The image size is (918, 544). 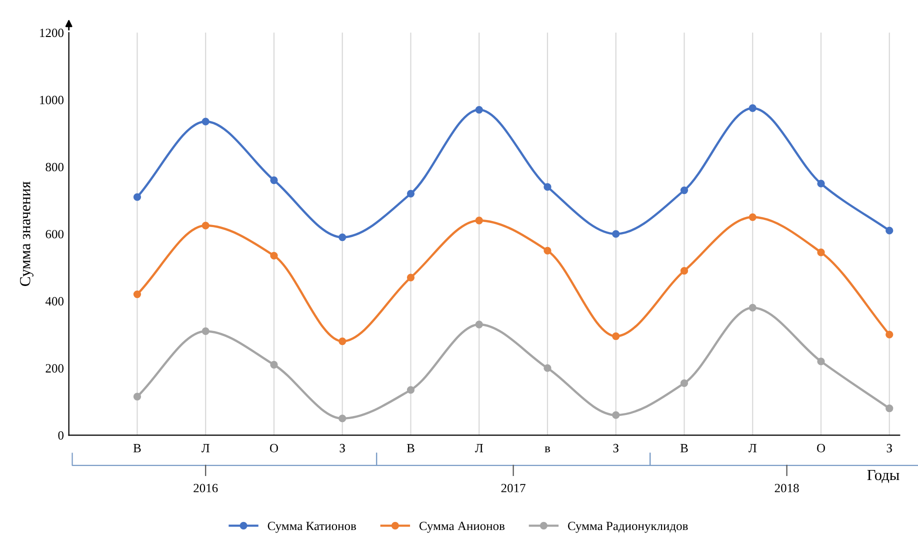 I want to click on y-tick-label: 800, so click(x=55, y=167).